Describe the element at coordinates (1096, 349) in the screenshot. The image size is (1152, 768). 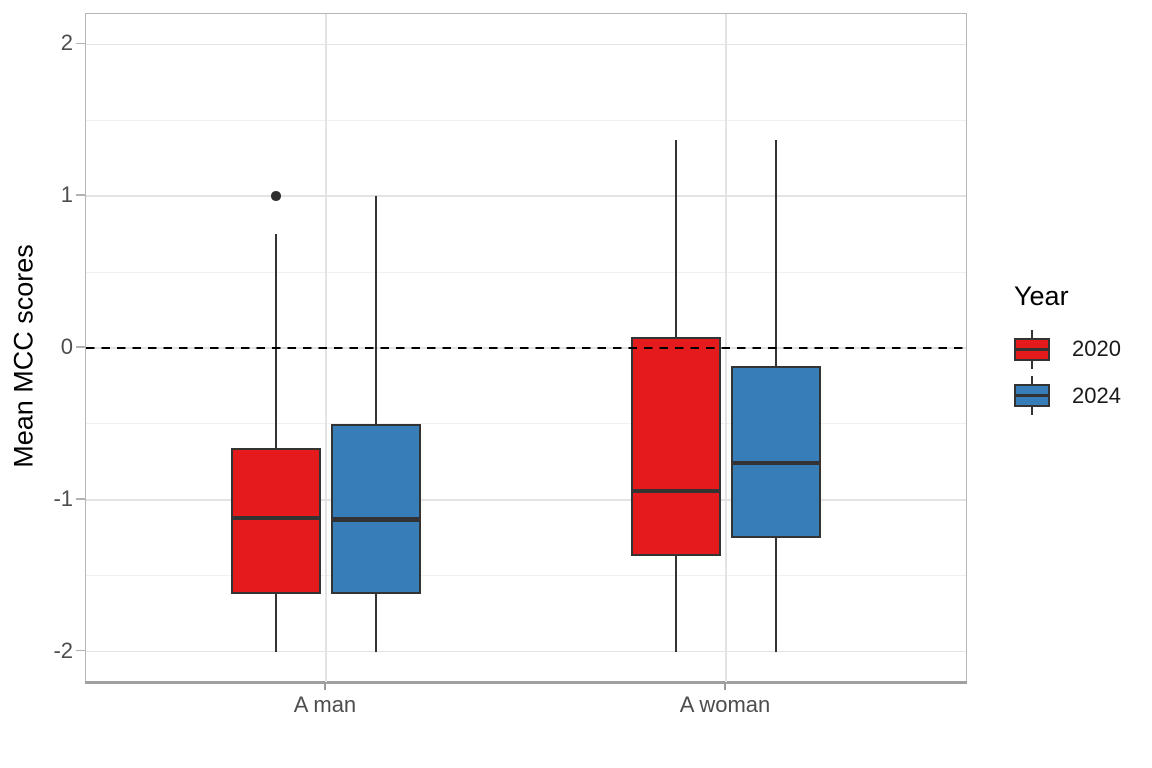
I see `legend-label: 2020` at that location.